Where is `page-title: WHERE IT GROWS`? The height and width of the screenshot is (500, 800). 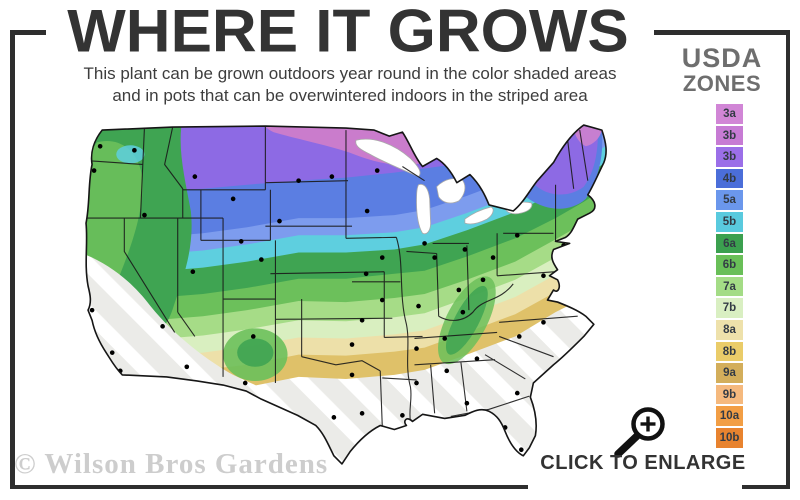 page-title: WHERE IT GROWS is located at coordinates (348, 32).